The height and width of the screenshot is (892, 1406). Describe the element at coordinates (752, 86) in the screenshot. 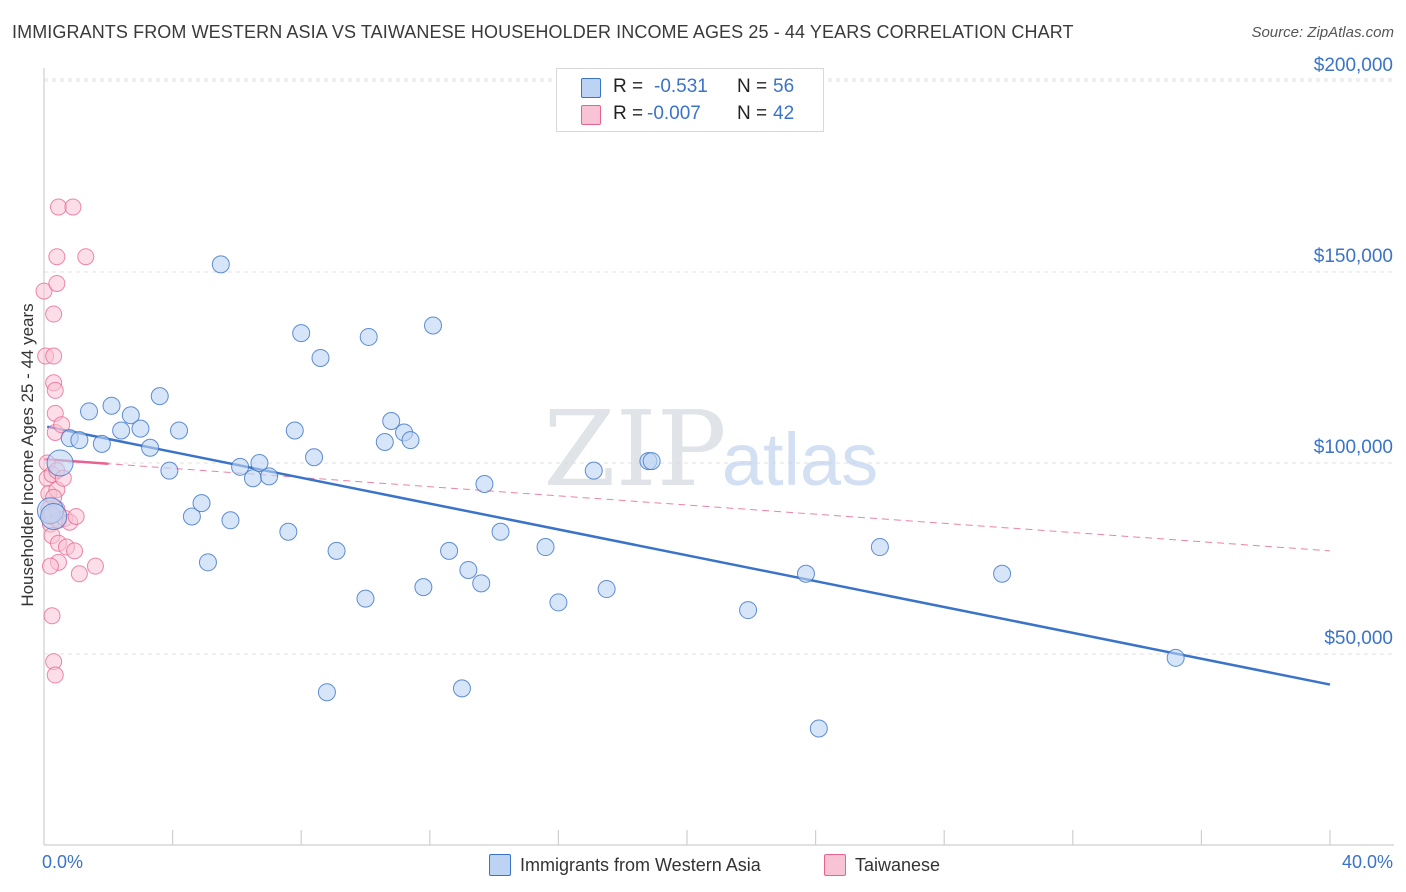

I see `blue-n-label: N =` at that location.